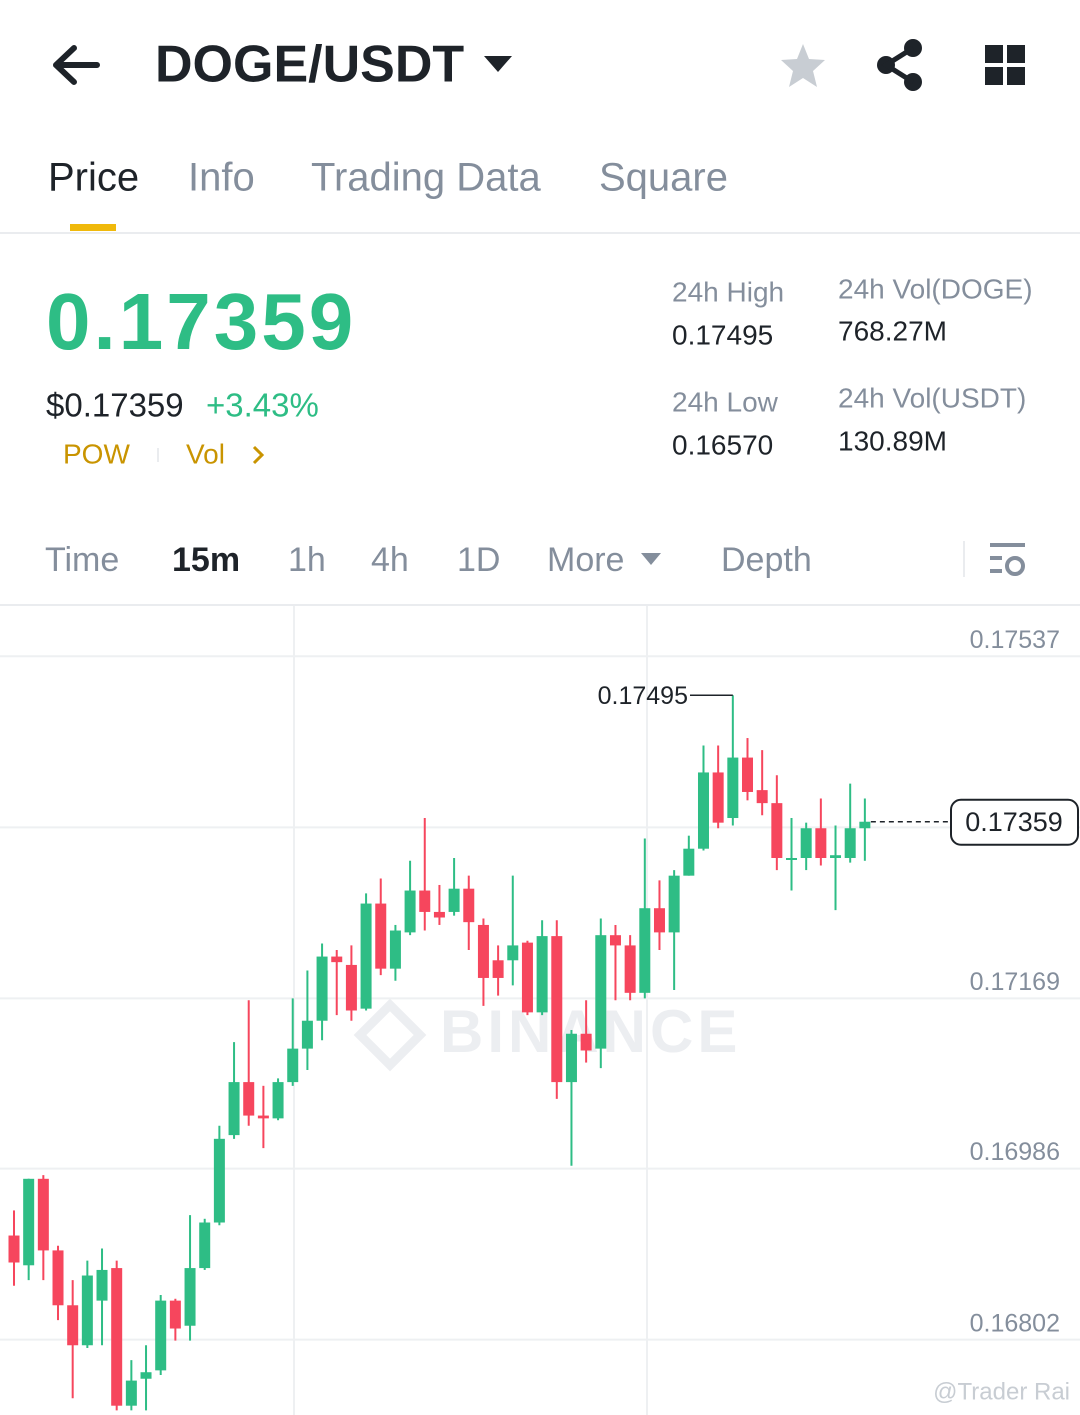  Describe the element at coordinates (258, 455) in the screenshot. I see `tag-chevron` at that location.